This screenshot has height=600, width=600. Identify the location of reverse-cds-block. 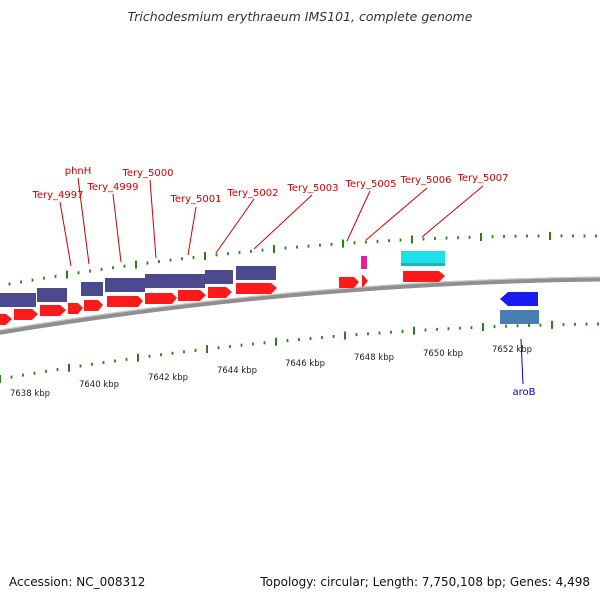
(519, 317).